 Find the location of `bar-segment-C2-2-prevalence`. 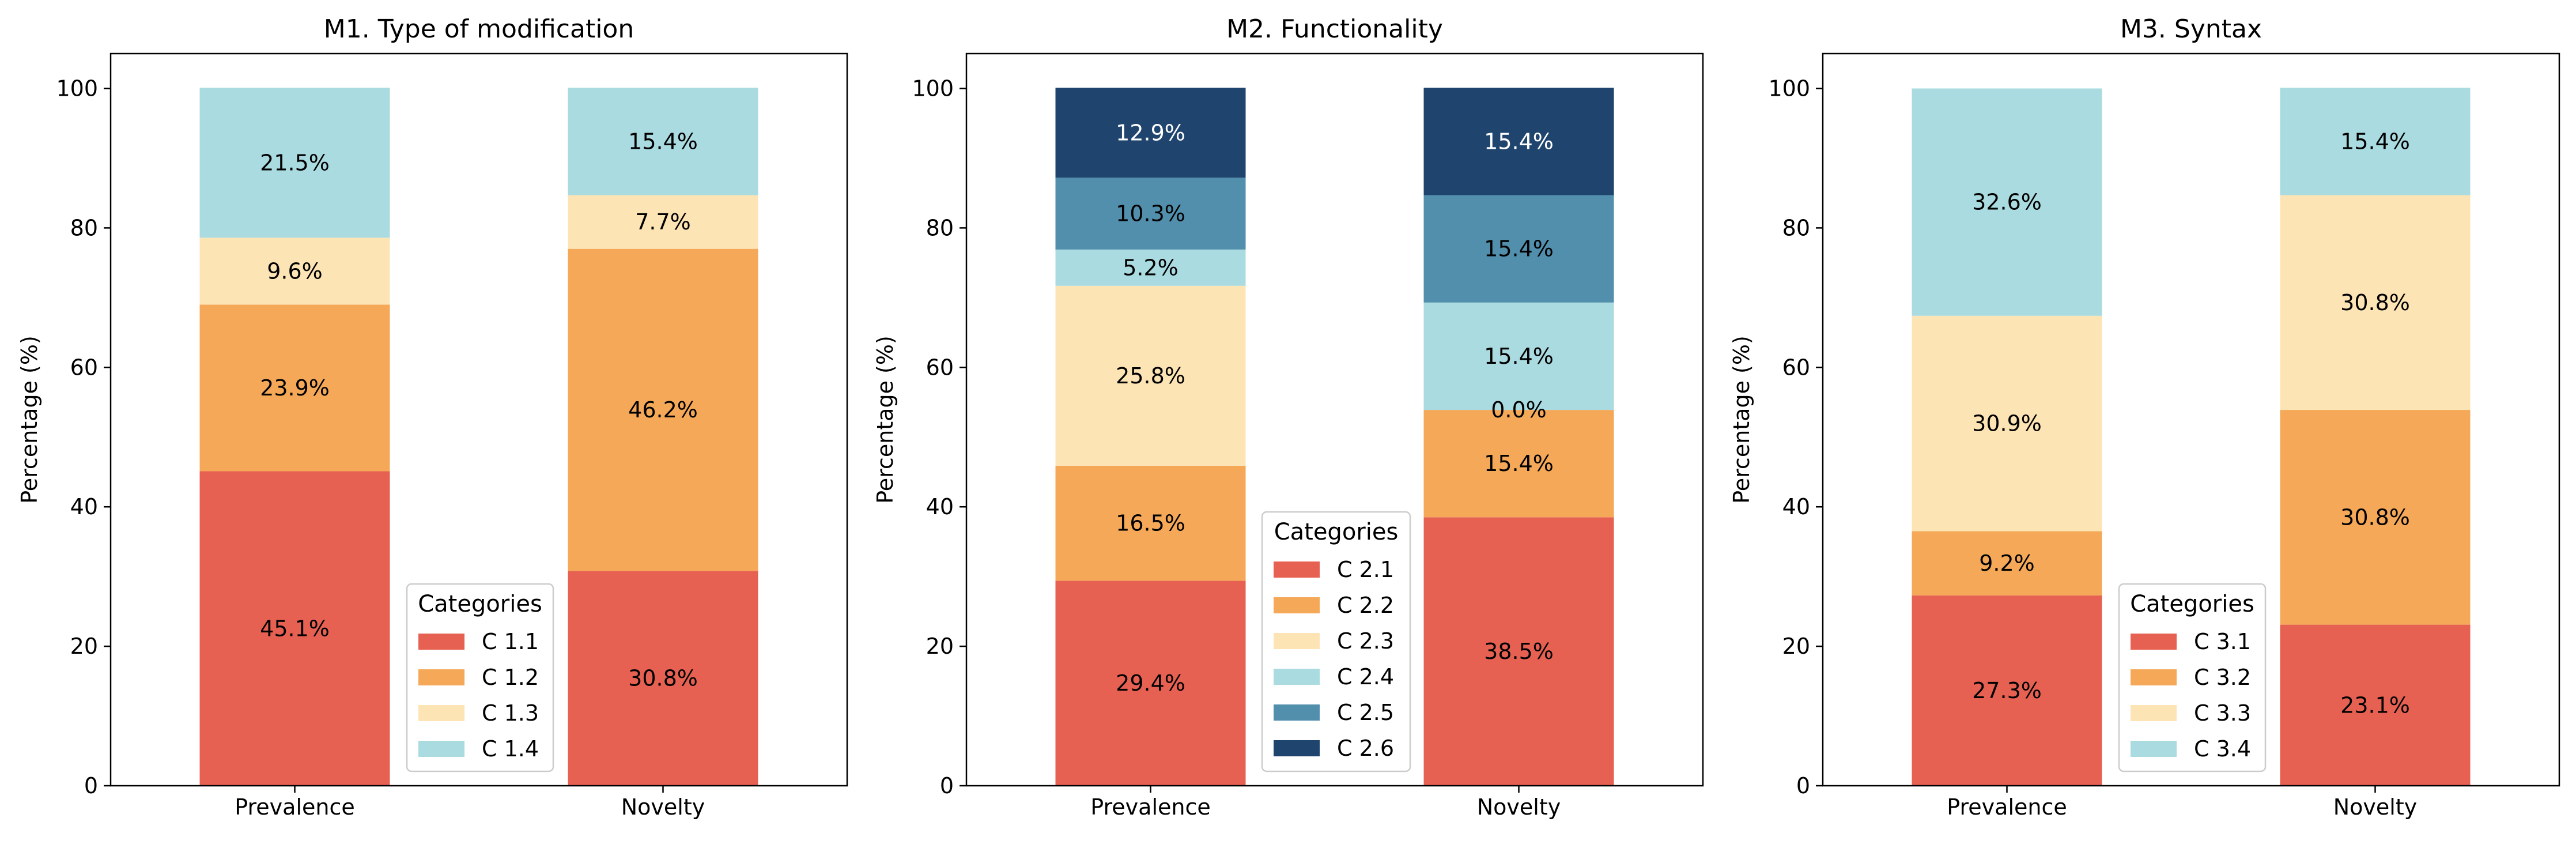

bar-segment-C2-2-prevalence is located at coordinates (1150, 523).